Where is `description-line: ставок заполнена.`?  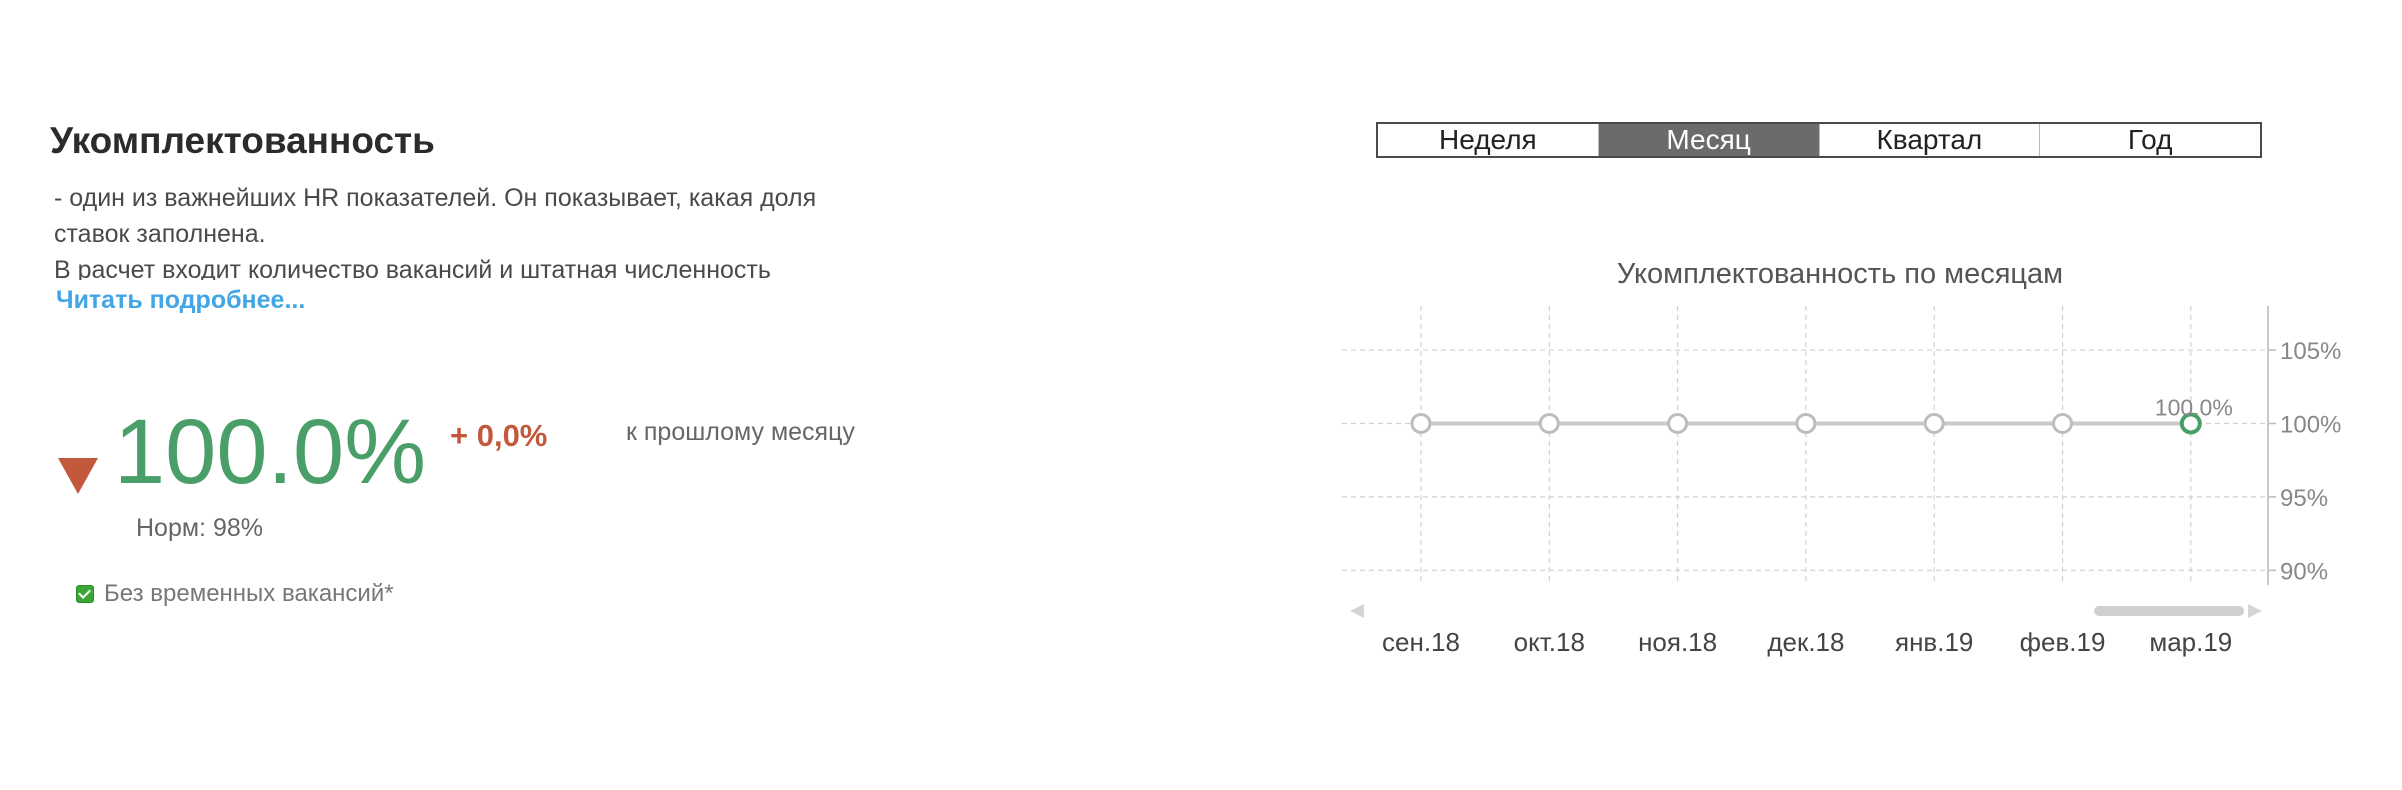
description-line: ставок заполнена. is located at coordinates (160, 234).